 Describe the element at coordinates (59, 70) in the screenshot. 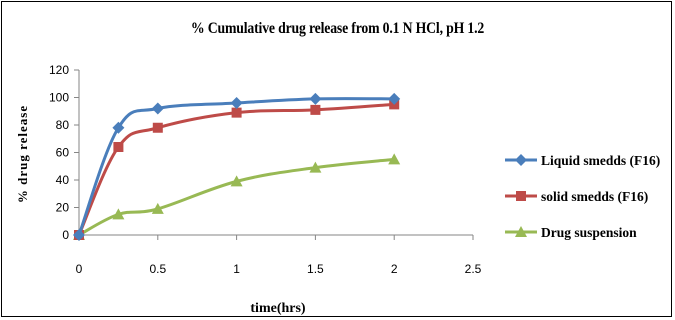

I see `y-tick-label: 120` at that location.